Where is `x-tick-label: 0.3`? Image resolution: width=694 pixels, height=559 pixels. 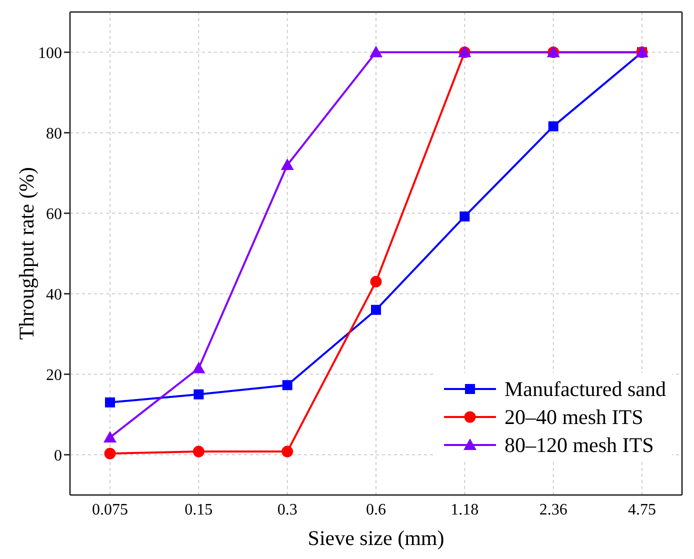
x-tick-label: 0.3 is located at coordinates (287, 509).